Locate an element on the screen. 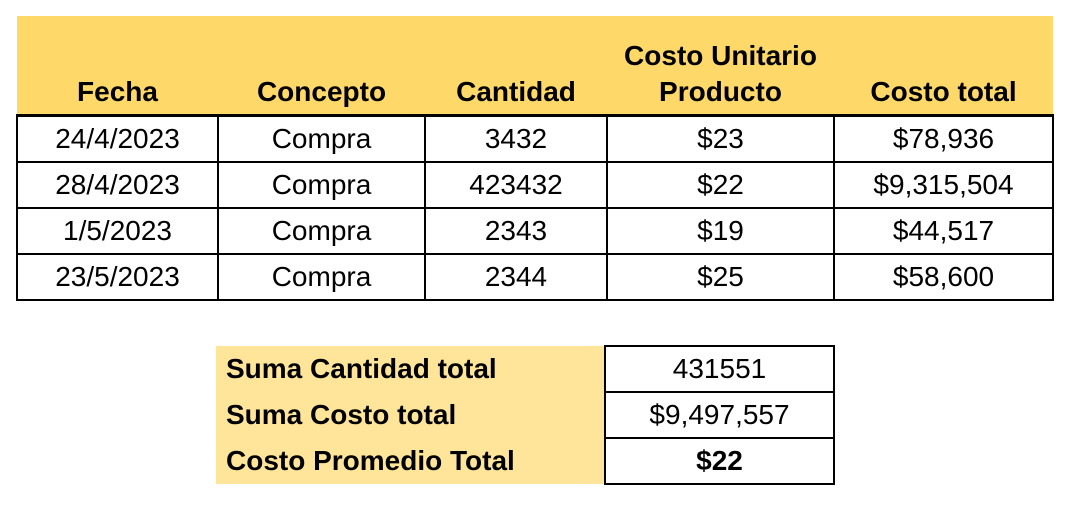  cell-cantidad: 3432 is located at coordinates (516, 138).